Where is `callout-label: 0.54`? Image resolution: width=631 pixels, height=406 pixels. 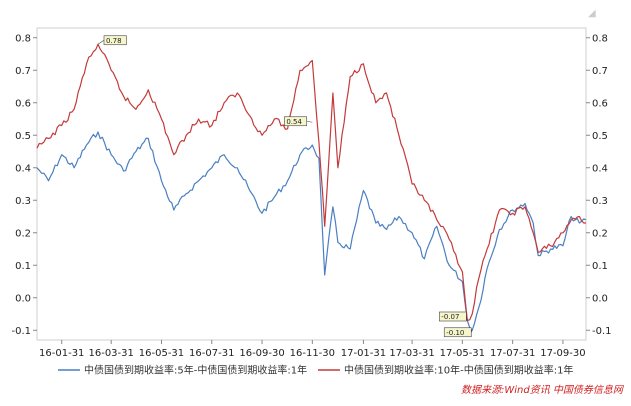 callout-label: 0.54 is located at coordinates (294, 122).